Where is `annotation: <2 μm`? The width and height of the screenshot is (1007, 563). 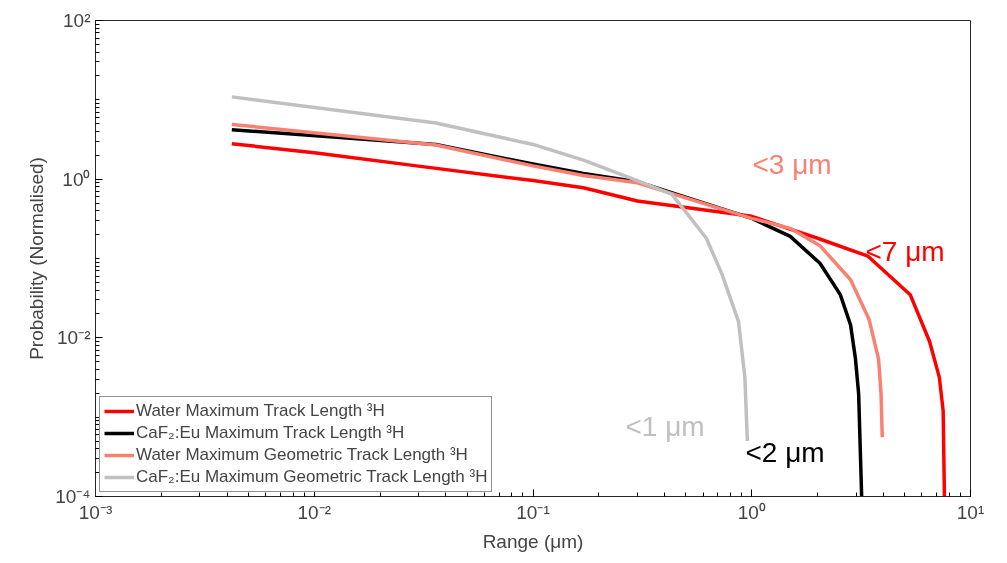
annotation: <2 μm is located at coordinates (785, 452).